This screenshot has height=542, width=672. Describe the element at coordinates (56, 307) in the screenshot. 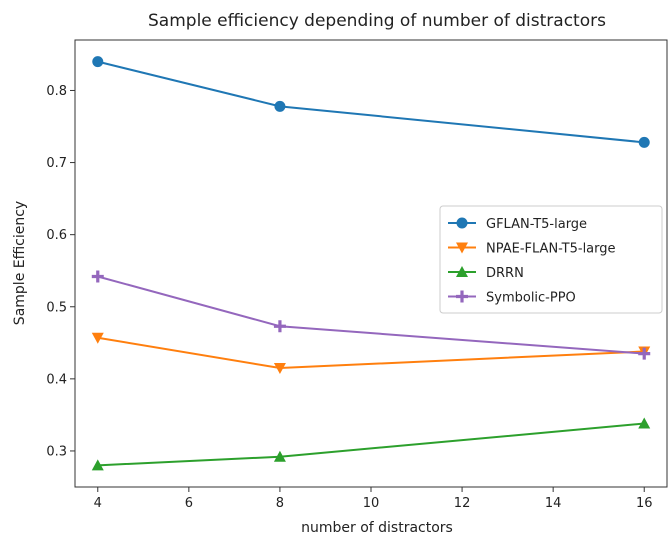

I see `y-tick-label: 0.5` at that location.